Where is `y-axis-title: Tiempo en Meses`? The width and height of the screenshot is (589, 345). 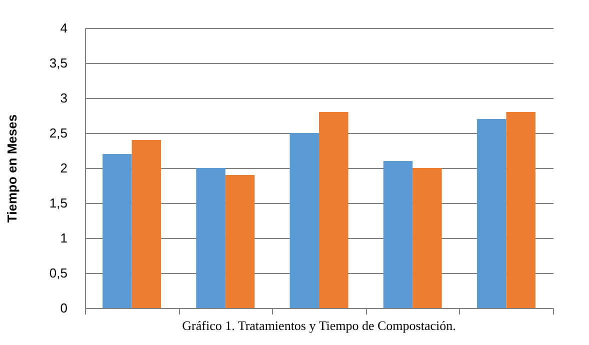
y-axis-title: Tiempo en Meses is located at coordinates (12, 168).